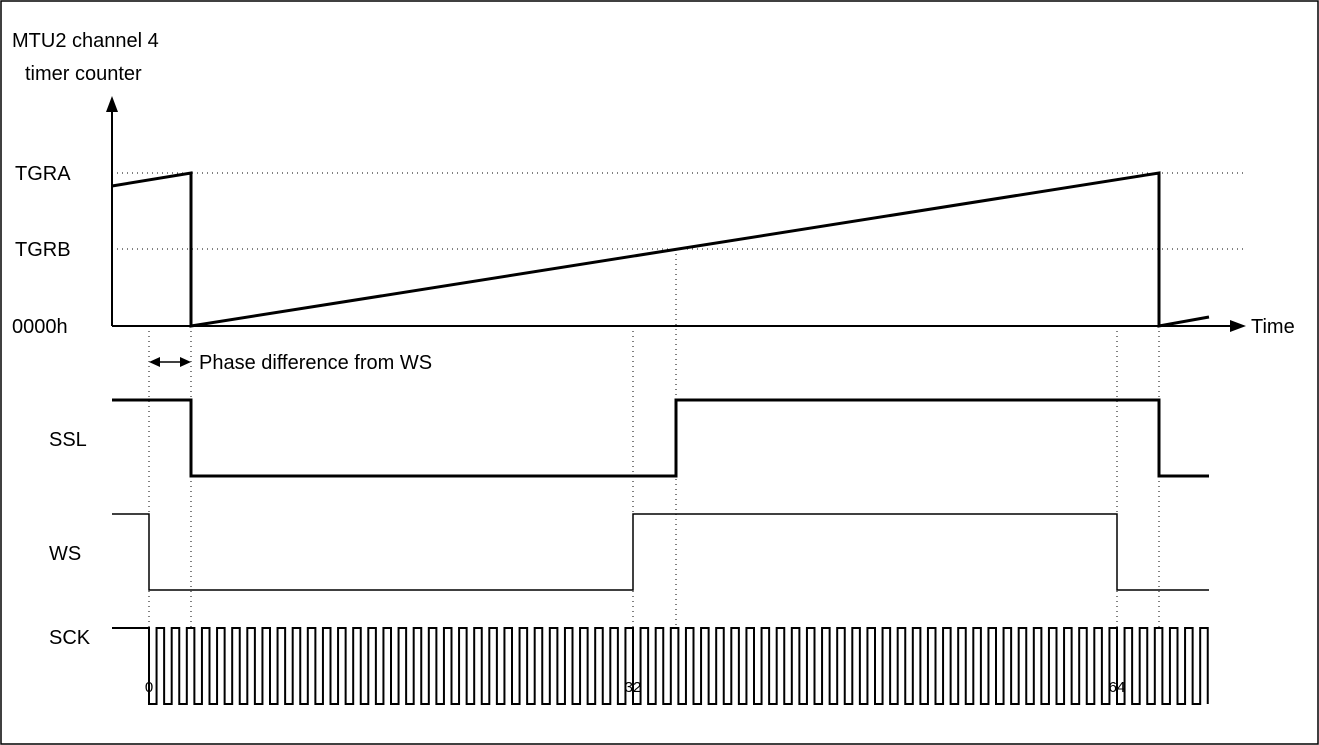  I want to click on phase-difference-label: Phase difference from WS, so click(315, 363).